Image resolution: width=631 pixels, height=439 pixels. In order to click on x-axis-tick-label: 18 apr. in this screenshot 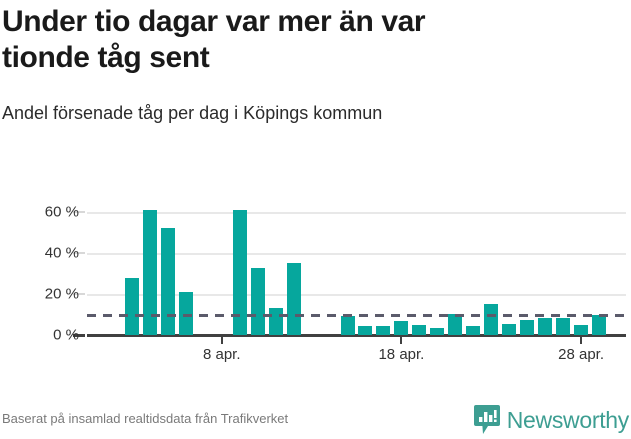, I will do `click(401, 354)`.